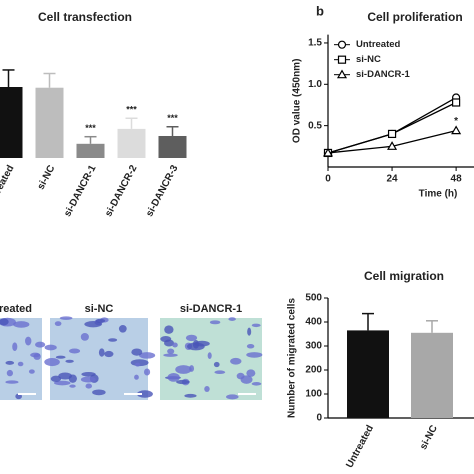  I want to click on y-tick-label: 300, so click(313, 346).